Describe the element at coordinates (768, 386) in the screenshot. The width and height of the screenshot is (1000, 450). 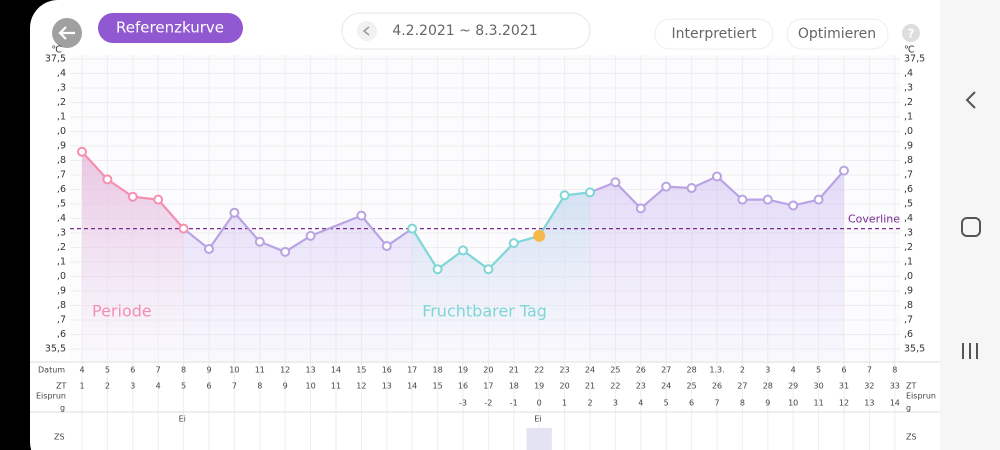
I see `cycle-day: 28` at that location.